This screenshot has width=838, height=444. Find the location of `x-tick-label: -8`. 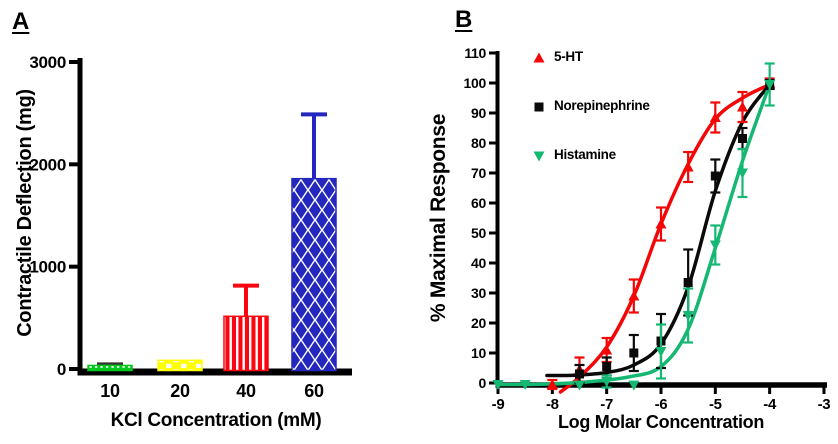

x-tick-label: -8 is located at coordinates (552, 404).